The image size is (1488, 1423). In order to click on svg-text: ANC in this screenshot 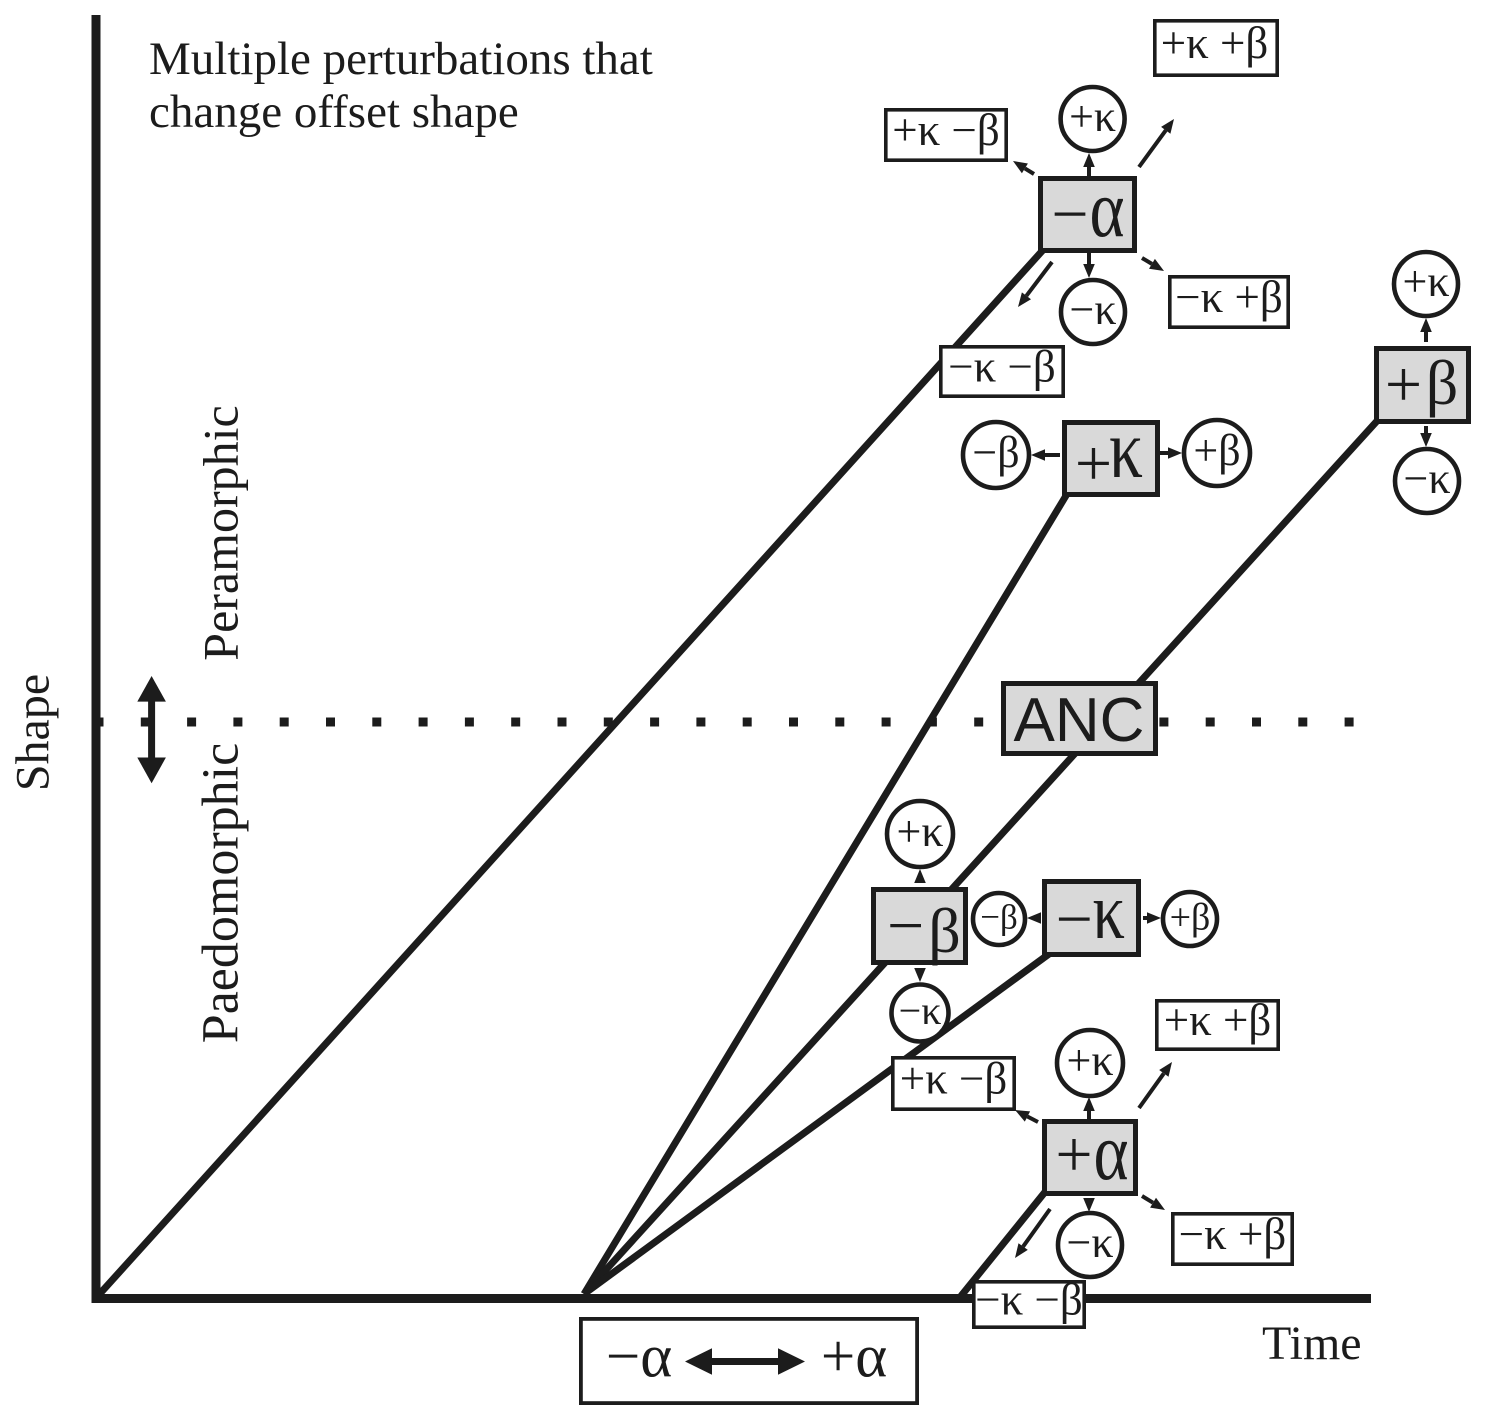, I will do `click(1079, 720)`.